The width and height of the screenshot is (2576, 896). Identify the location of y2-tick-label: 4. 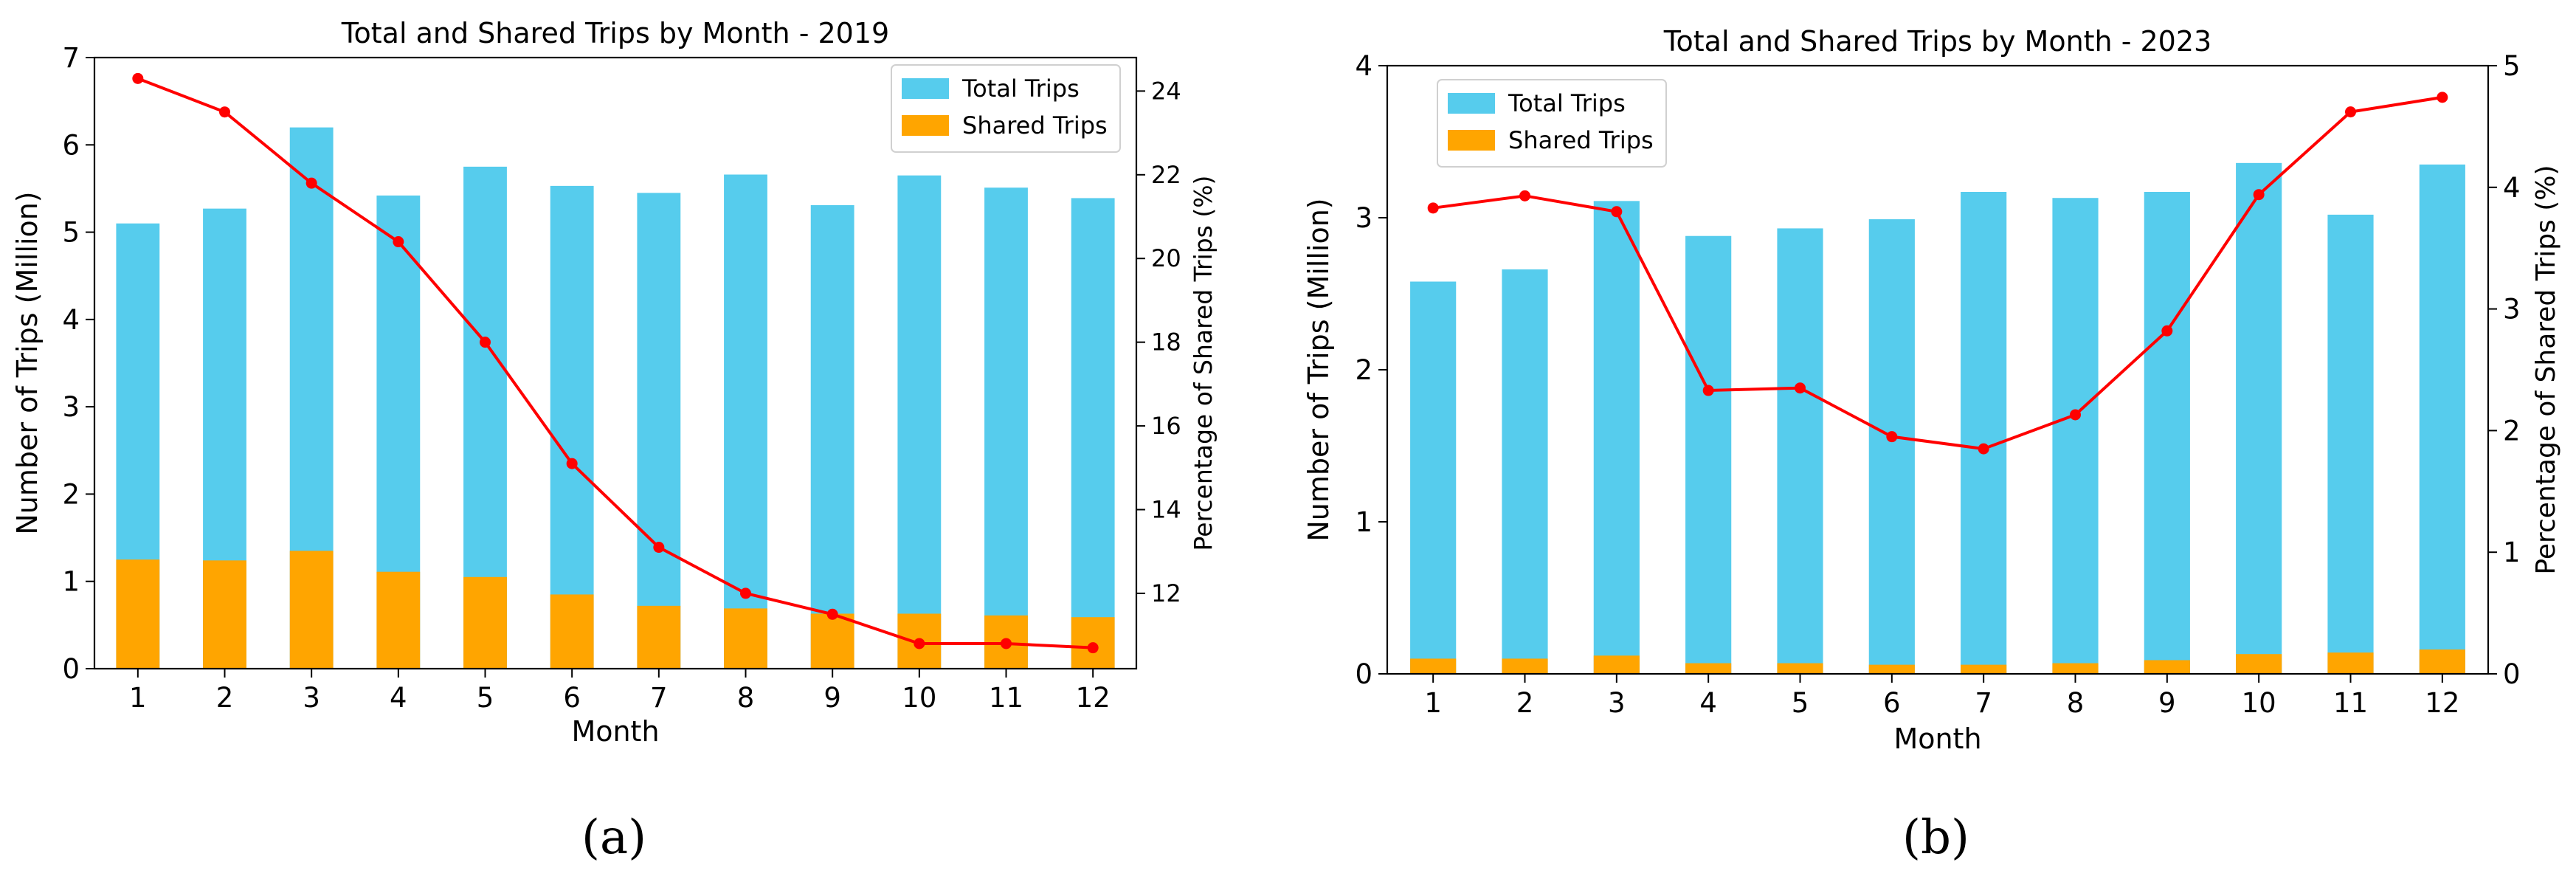
(2512, 188).